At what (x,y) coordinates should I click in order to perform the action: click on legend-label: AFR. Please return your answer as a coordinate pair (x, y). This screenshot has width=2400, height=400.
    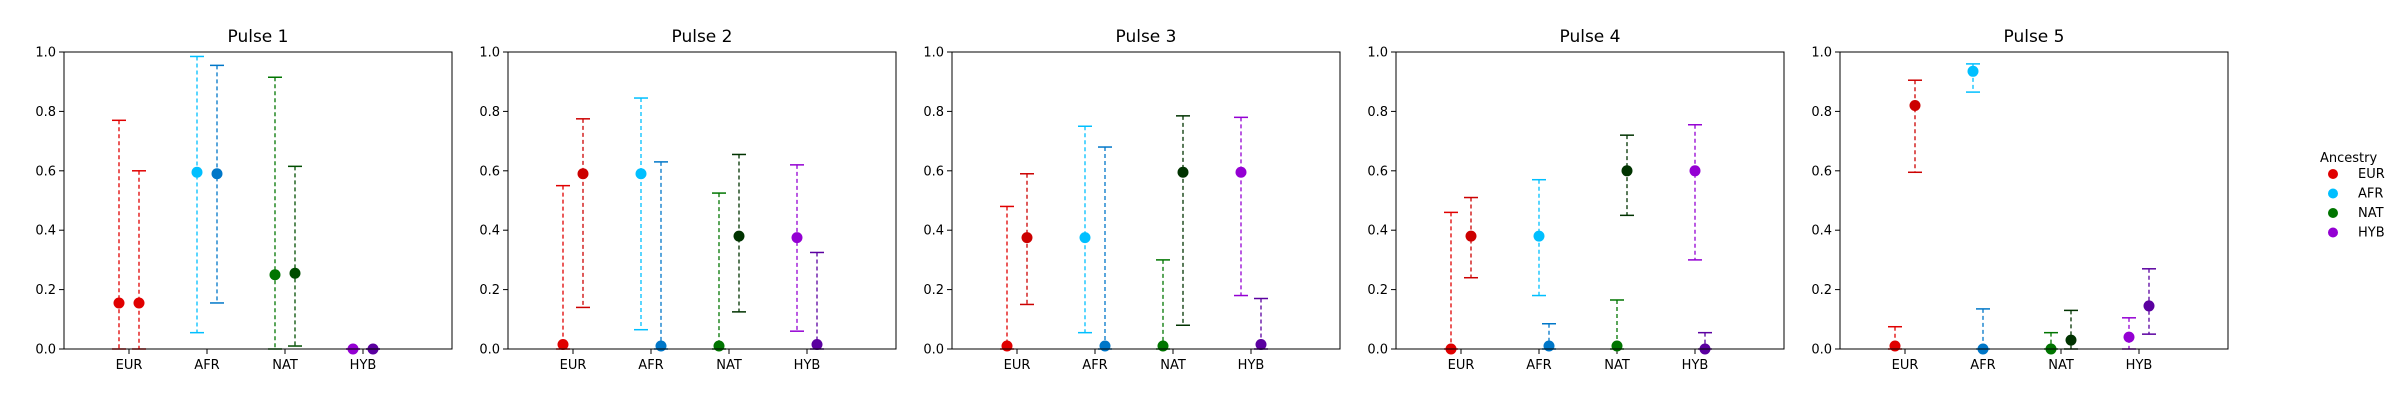
    Looking at the image, I should click on (2370, 194).